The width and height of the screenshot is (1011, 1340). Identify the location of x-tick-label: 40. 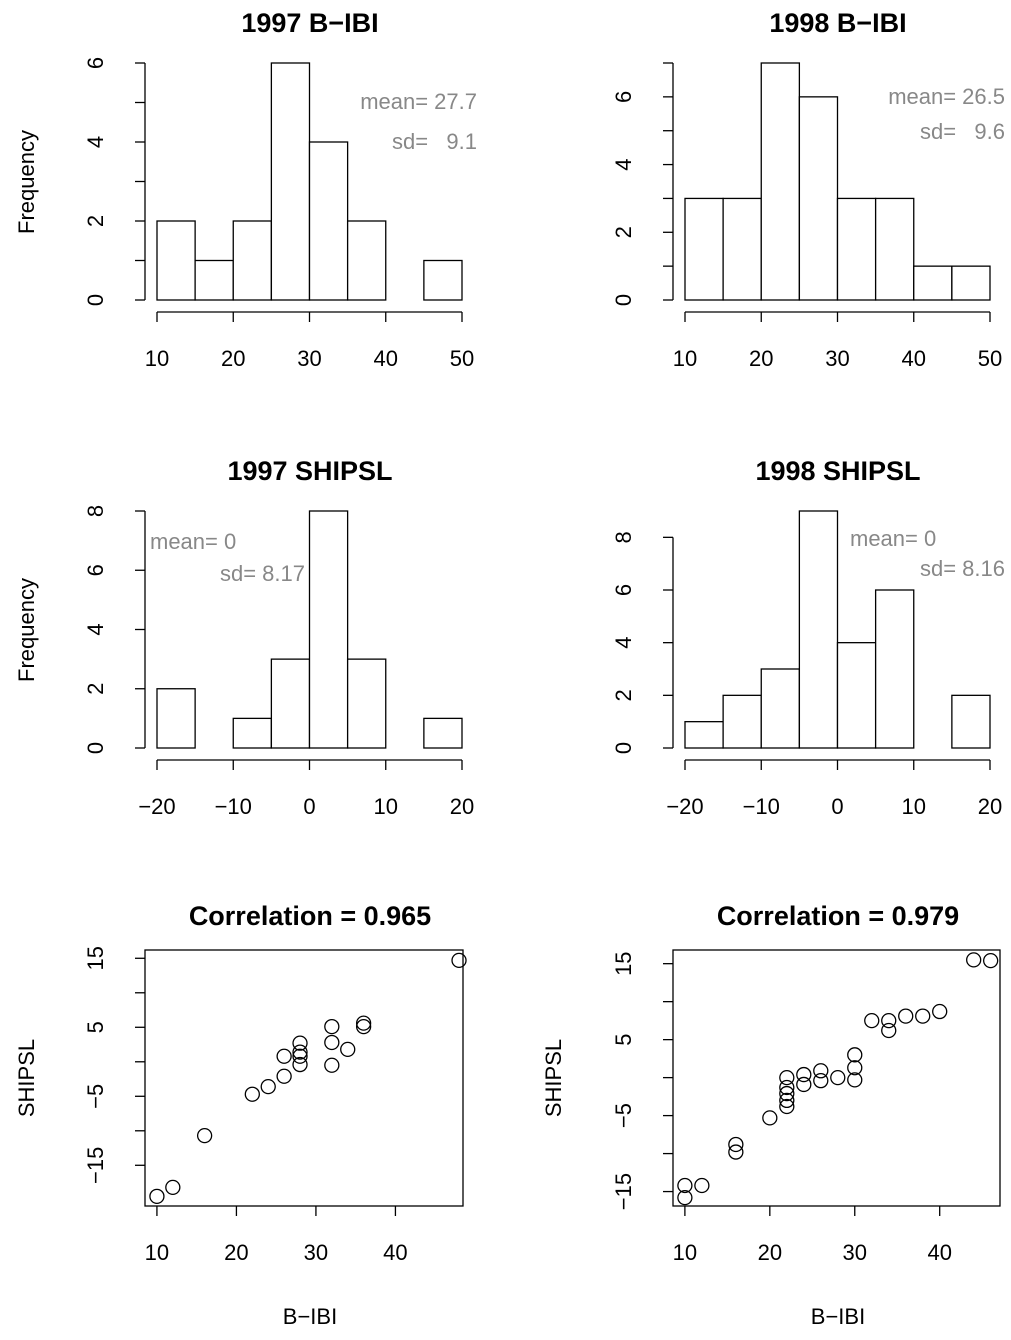
(386, 358).